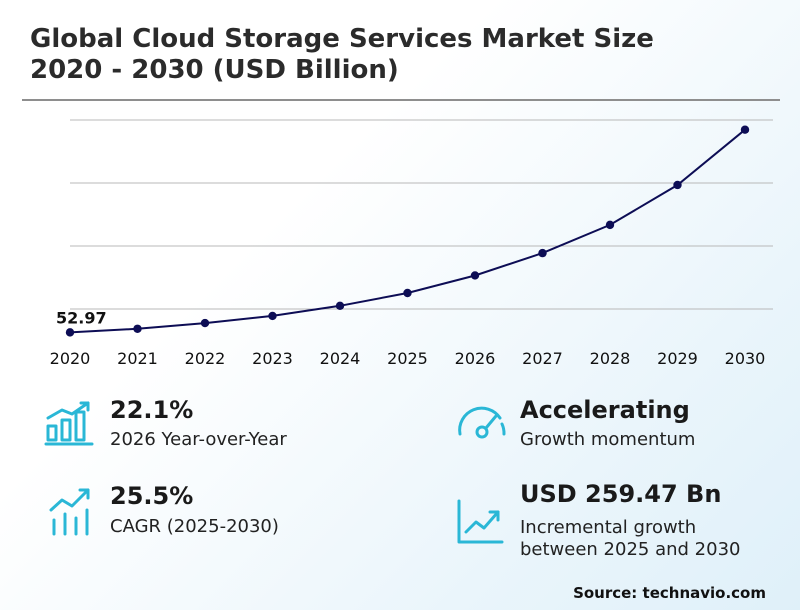 This screenshot has width=800, height=610. What do you see at coordinates (669, 593) in the screenshot?
I see `source-label: Source: technavio.com` at bounding box center [669, 593].